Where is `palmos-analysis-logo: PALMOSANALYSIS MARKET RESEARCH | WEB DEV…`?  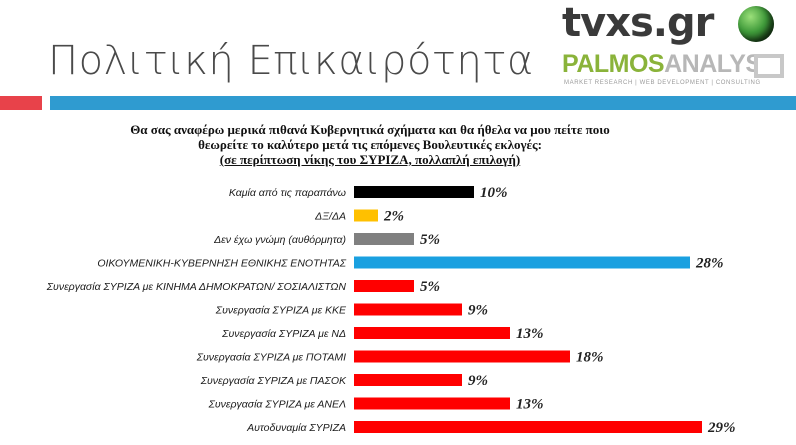
palmos-analysis-logo: PALMOSANALYSIS MARKET RESEARCH | WEB DEV… is located at coordinates (675, 71).